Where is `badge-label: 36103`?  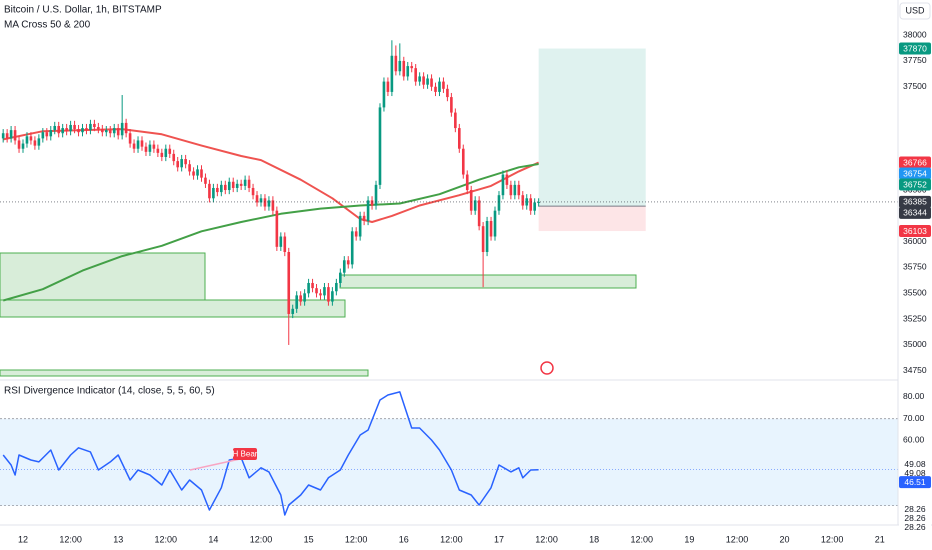 badge-label: 36103 is located at coordinates (915, 231).